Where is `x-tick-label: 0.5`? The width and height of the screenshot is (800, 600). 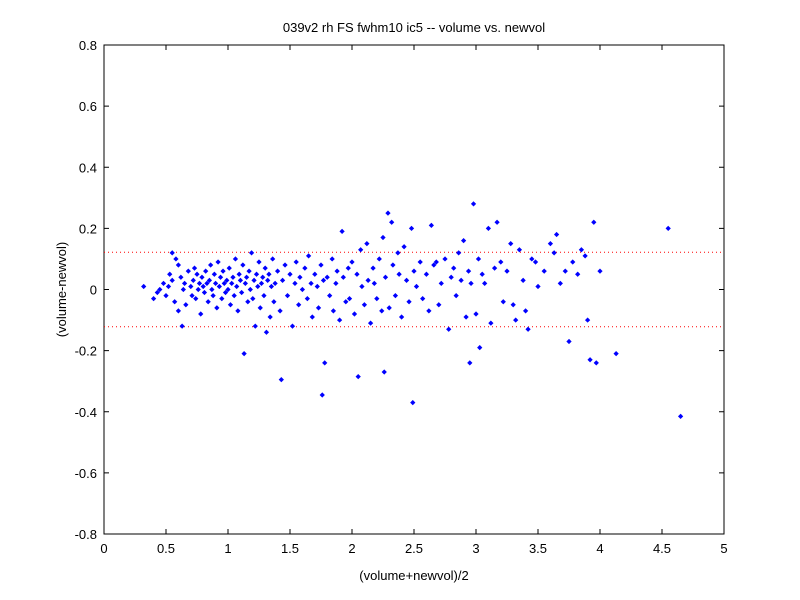
x-tick-label: 0.5 is located at coordinates (166, 548).